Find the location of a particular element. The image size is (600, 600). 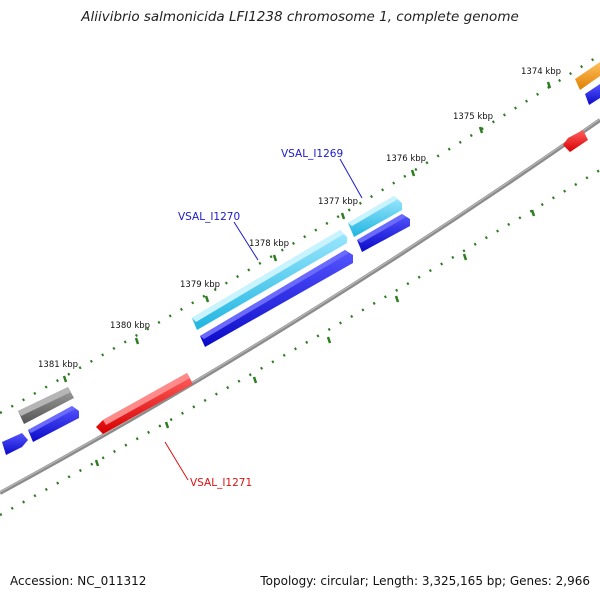

tick-label-1374: 1374 kbp is located at coordinates (541, 72).